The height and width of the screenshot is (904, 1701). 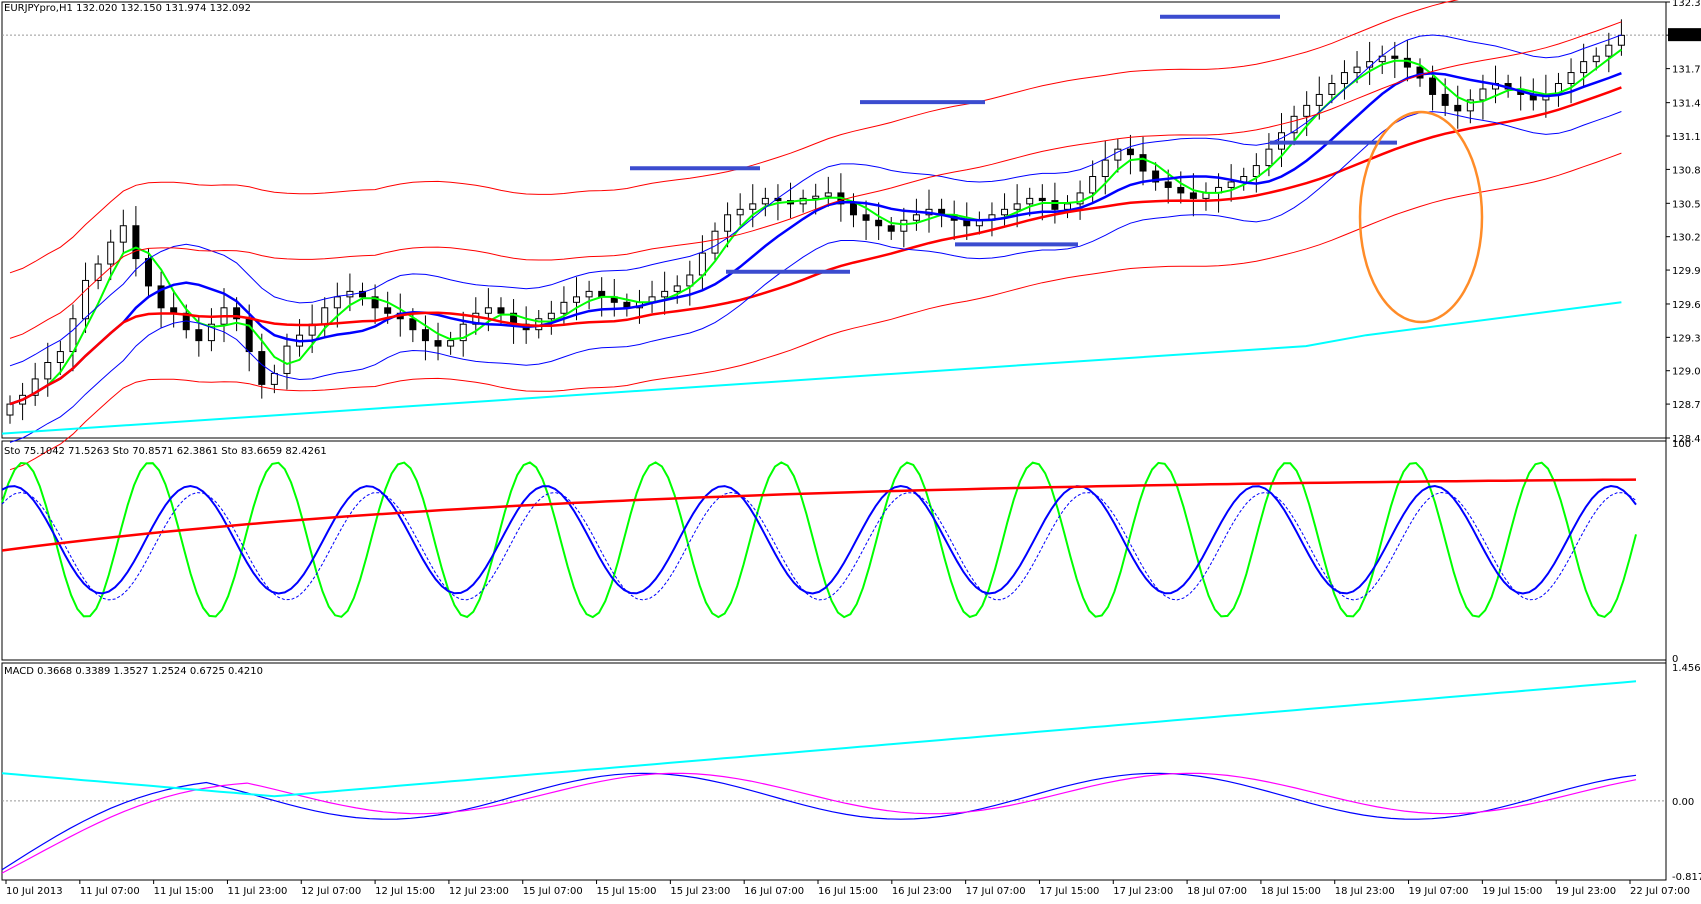 I want to click on macd-tick-label: 0.00, so click(x=1683, y=802).